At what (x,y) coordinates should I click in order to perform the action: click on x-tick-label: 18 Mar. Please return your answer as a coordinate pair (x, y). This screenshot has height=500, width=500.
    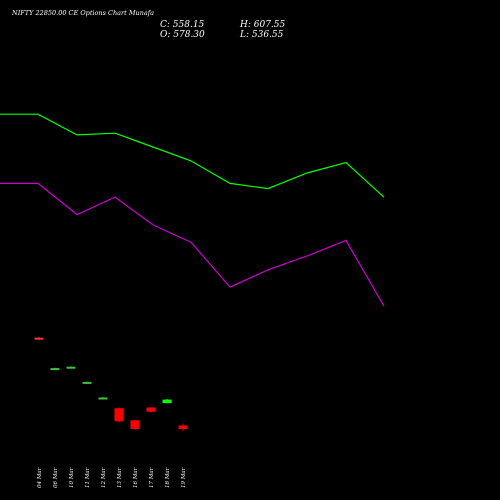
    Looking at the image, I should click on (168, 477).